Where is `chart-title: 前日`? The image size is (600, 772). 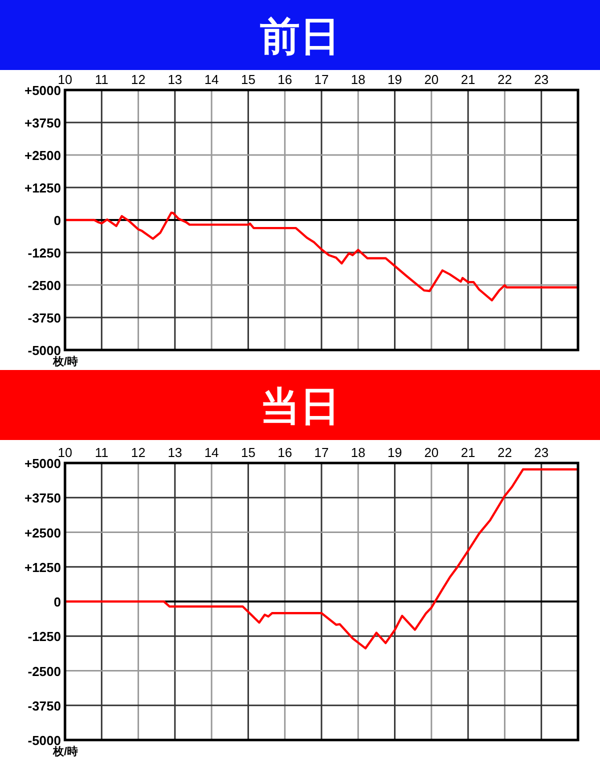 chart-title: 前日 is located at coordinates (300, 37).